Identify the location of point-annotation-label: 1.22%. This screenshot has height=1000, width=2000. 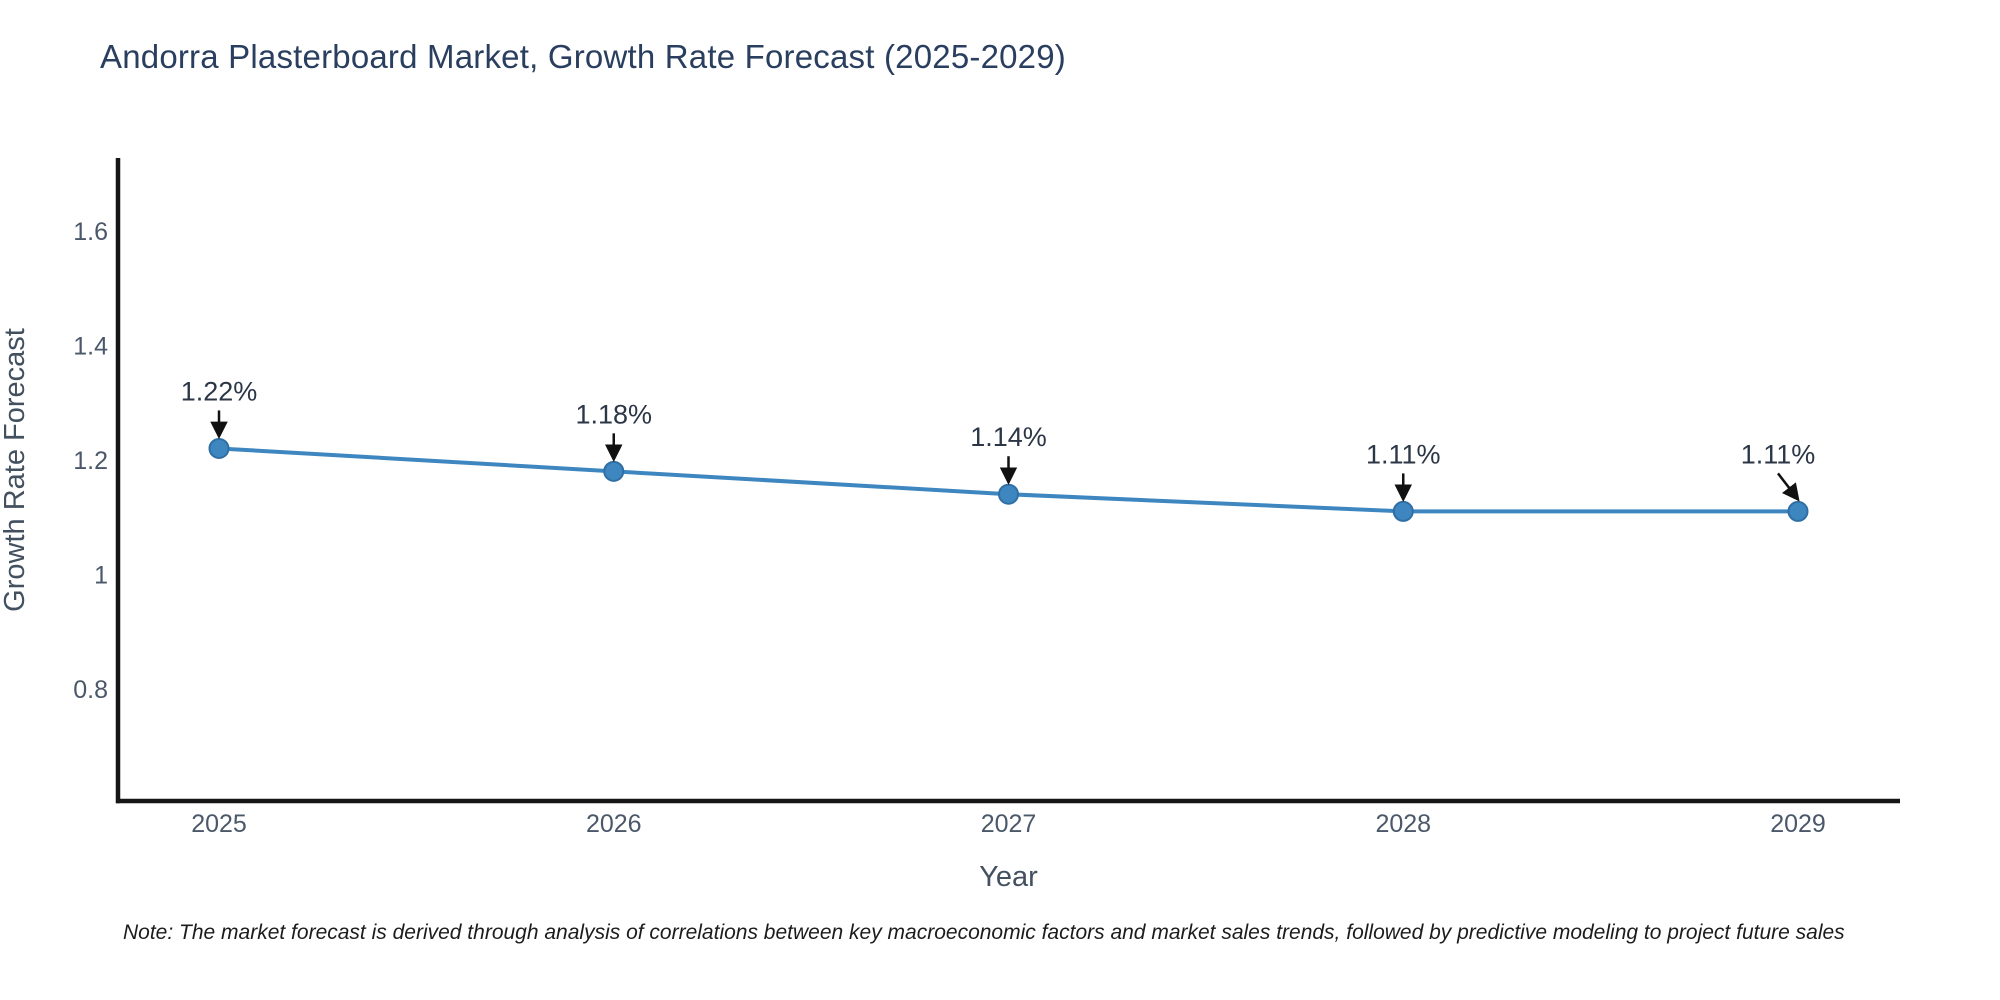
(219, 391).